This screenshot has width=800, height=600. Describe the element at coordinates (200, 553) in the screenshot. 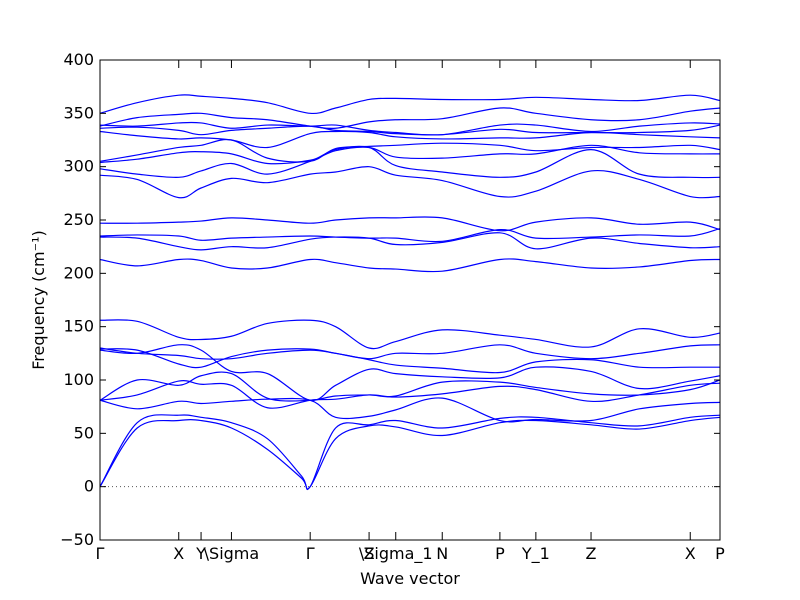

I see `x-tick-label: Y` at that location.